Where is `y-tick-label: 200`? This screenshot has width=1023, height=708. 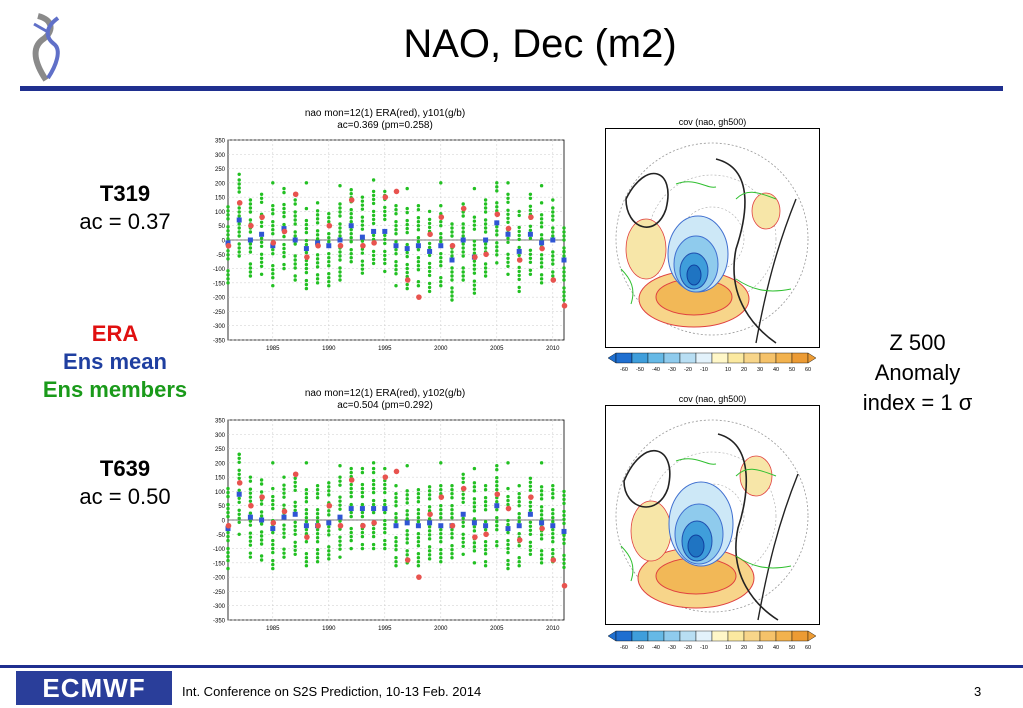
y-tick-label: 200 is located at coordinates (220, 184).